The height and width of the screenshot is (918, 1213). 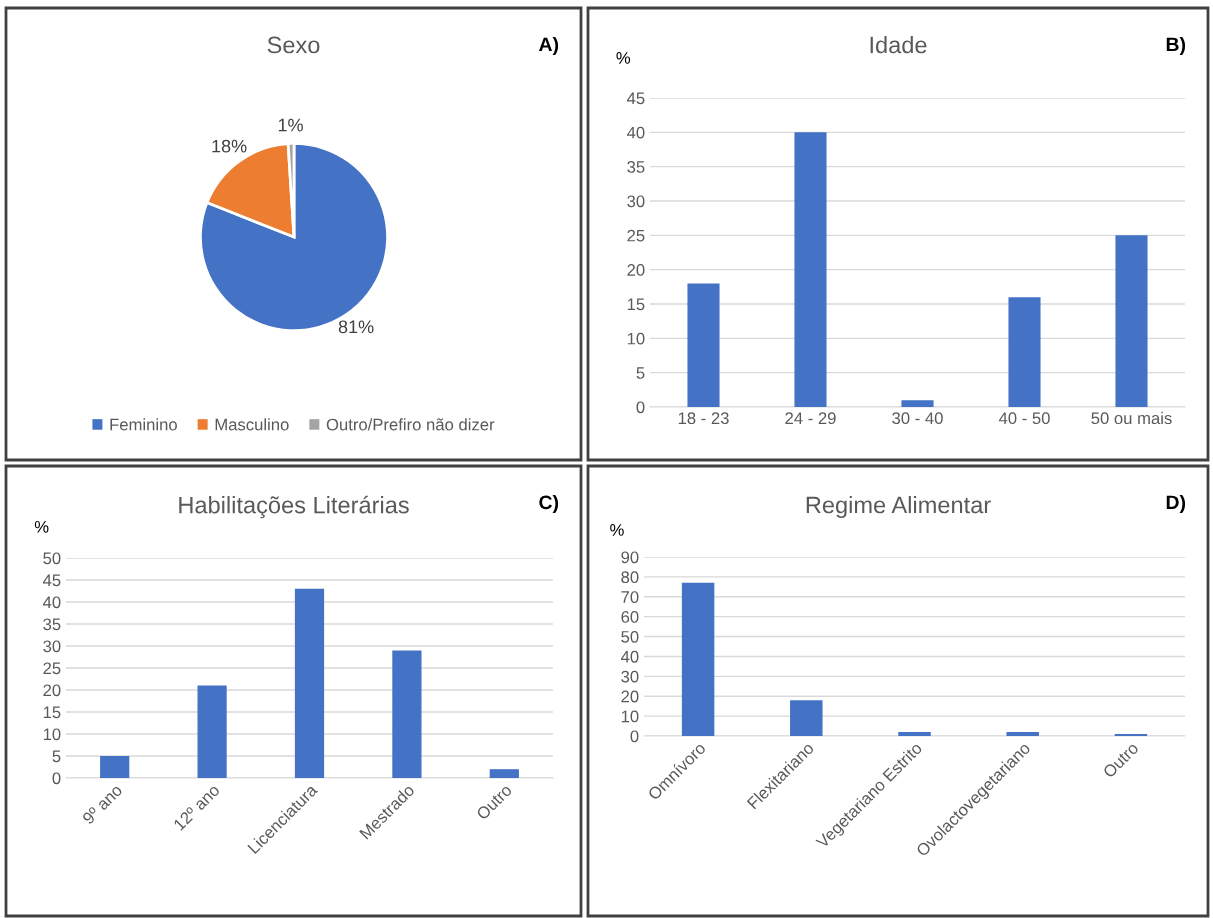 I want to click on y-tick-label: 90, so click(x=630, y=557).